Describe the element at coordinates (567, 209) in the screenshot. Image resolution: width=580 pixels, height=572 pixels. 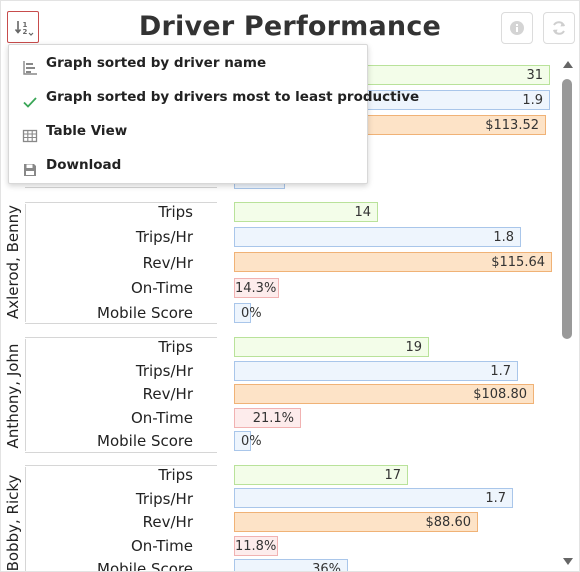
I see `scroll-thumb` at that location.